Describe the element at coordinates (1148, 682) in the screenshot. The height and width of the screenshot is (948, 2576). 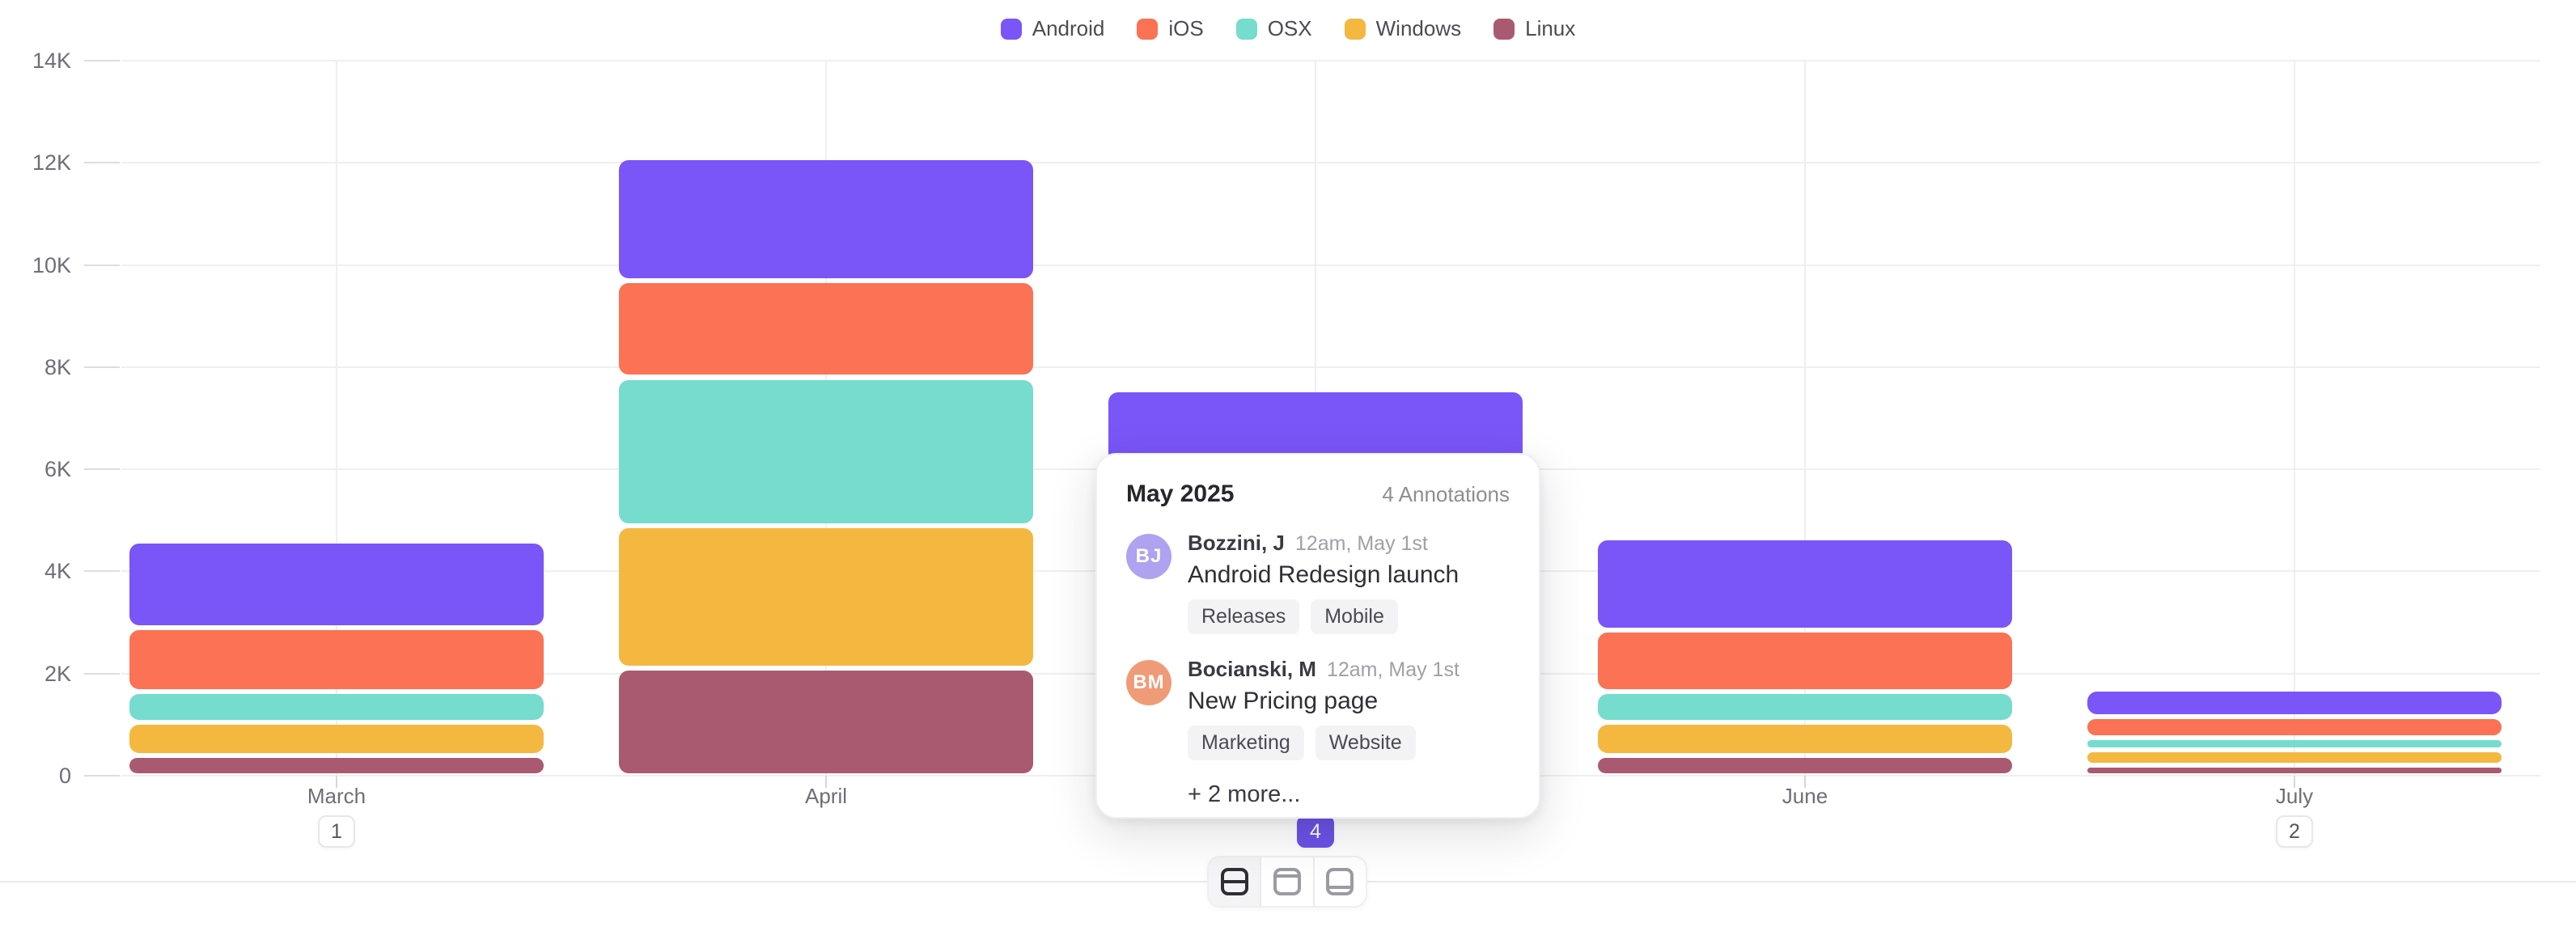
I see `avatar: BM` at that location.